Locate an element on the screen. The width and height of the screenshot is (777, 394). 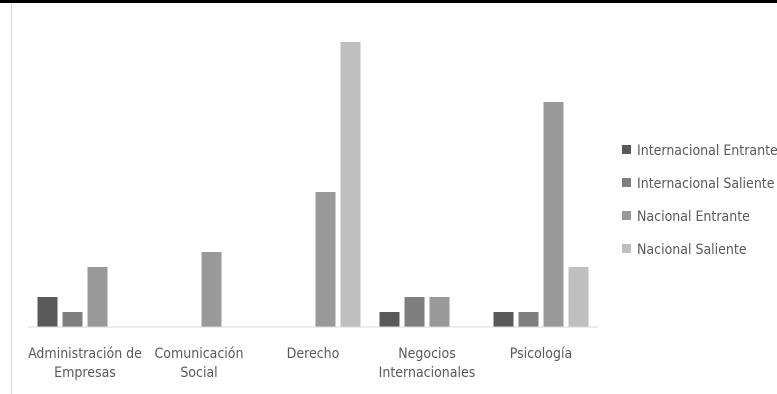
legend-label-nacional-entrante: Nacional Entrante is located at coordinates (693, 217).